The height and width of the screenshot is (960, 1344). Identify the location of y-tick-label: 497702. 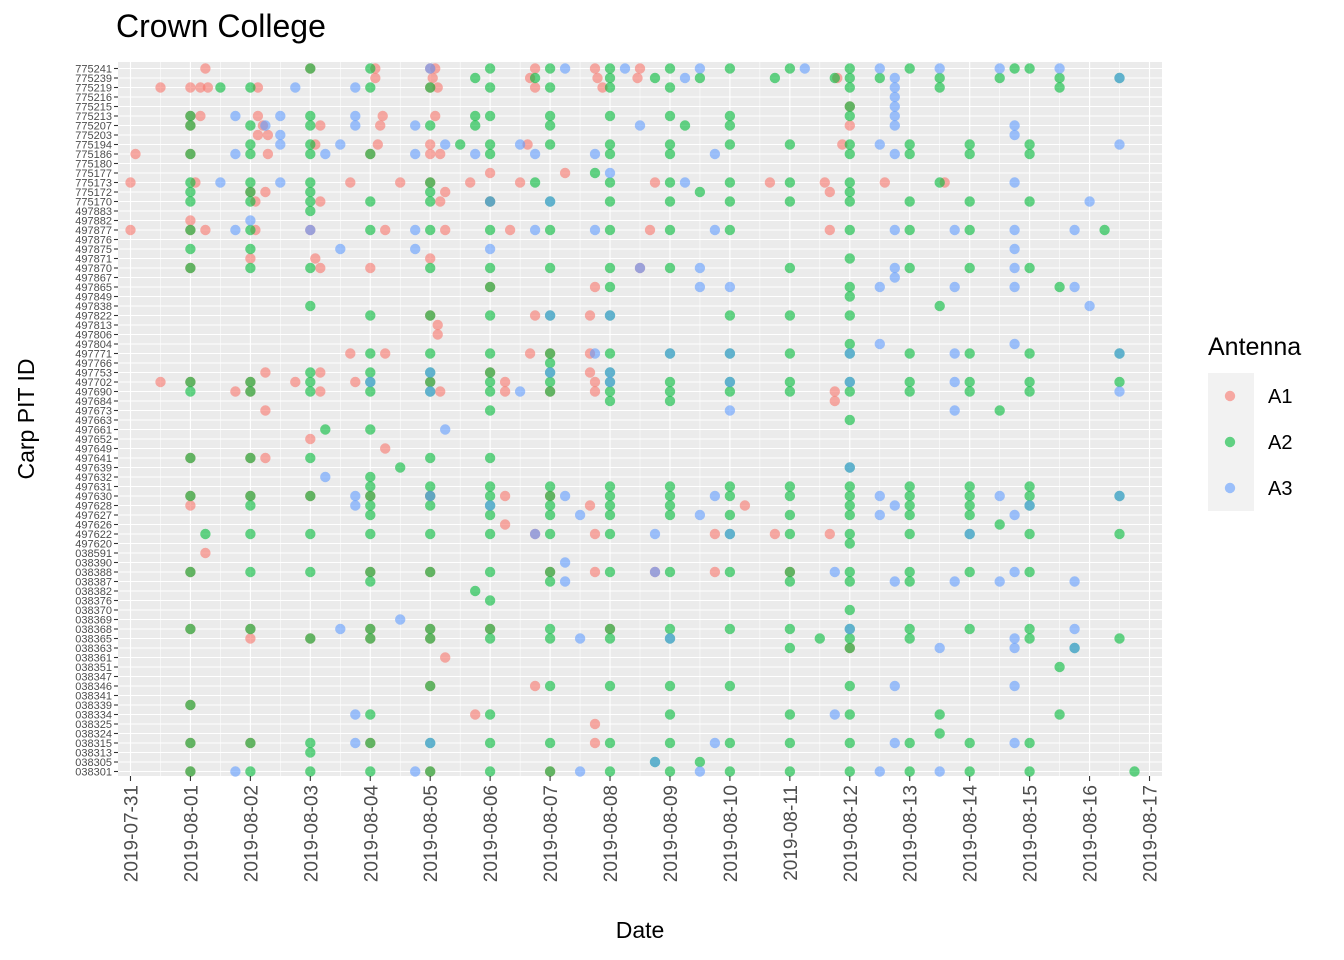
(93, 383).